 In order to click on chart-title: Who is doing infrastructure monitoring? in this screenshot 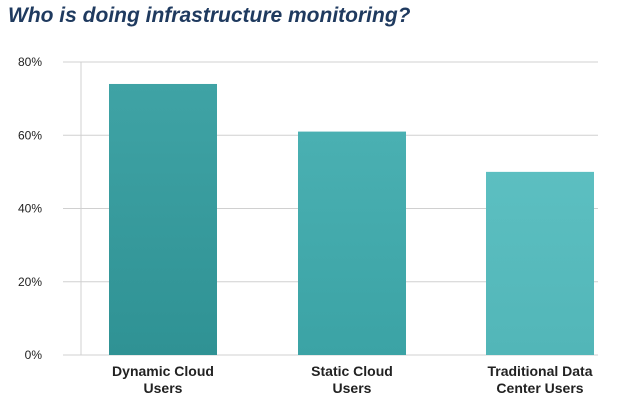, I will do `click(209, 15)`.